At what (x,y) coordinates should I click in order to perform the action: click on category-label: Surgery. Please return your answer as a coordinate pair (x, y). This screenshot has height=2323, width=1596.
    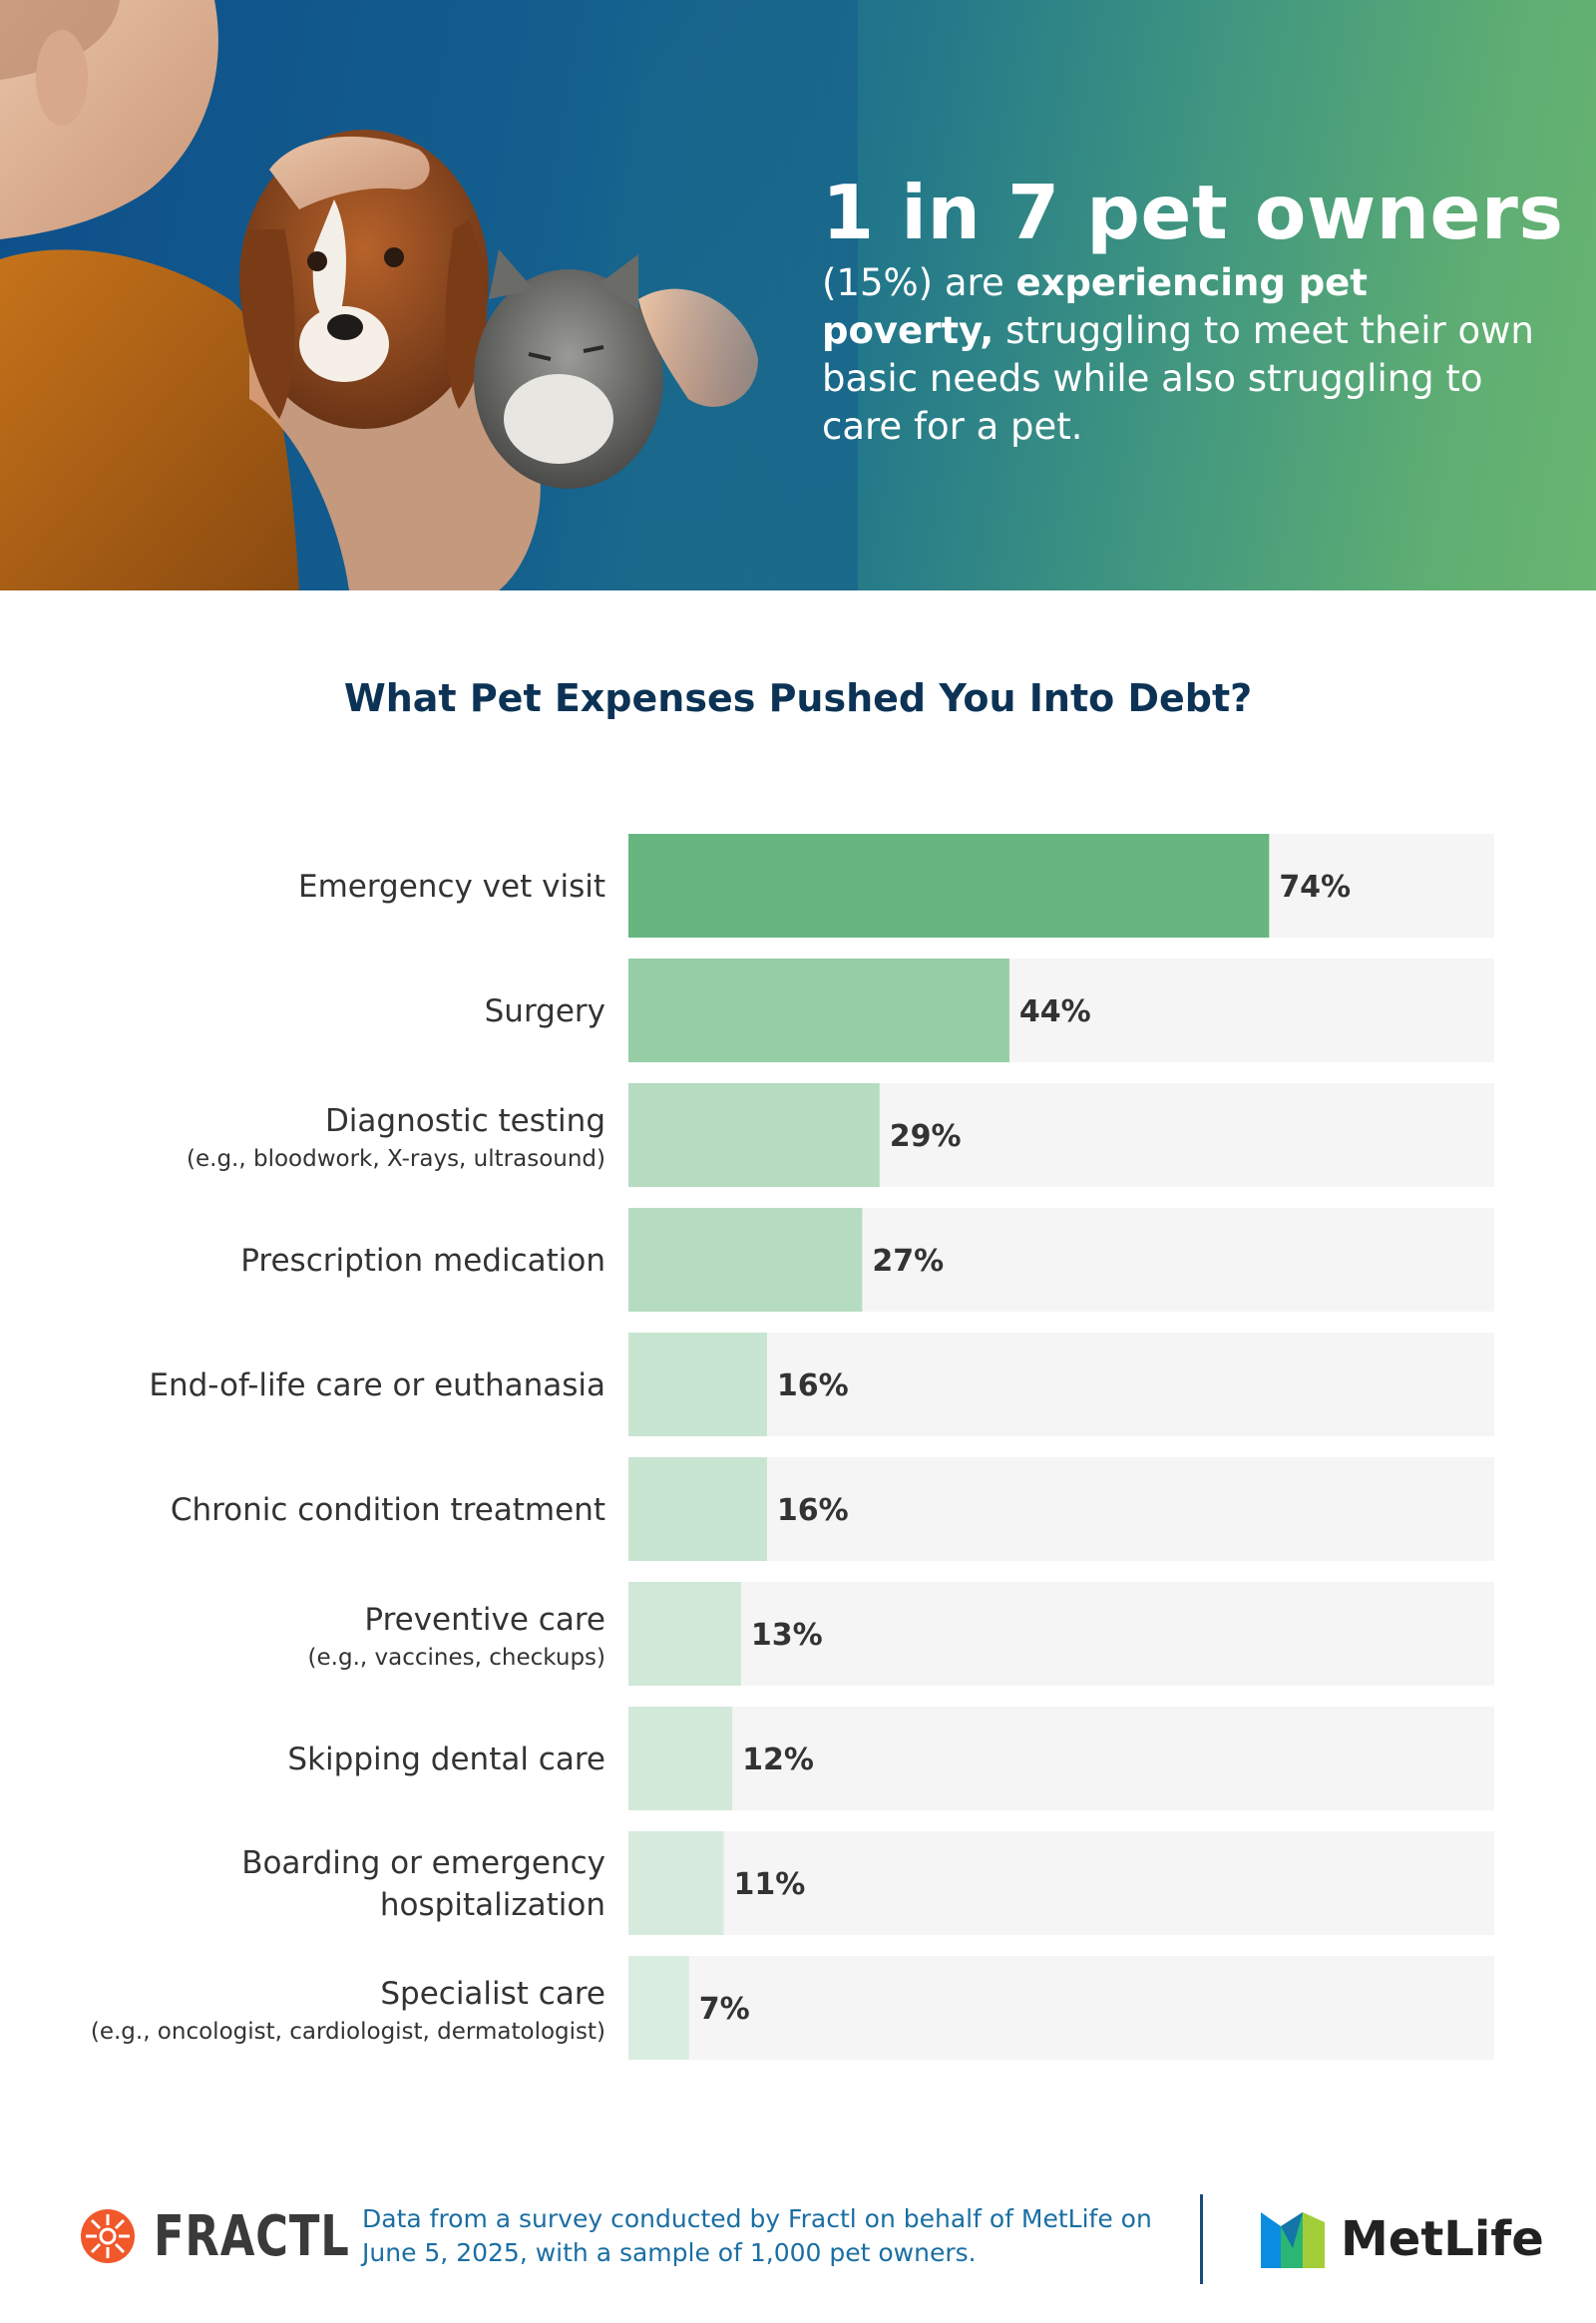
    Looking at the image, I should click on (545, 1011).